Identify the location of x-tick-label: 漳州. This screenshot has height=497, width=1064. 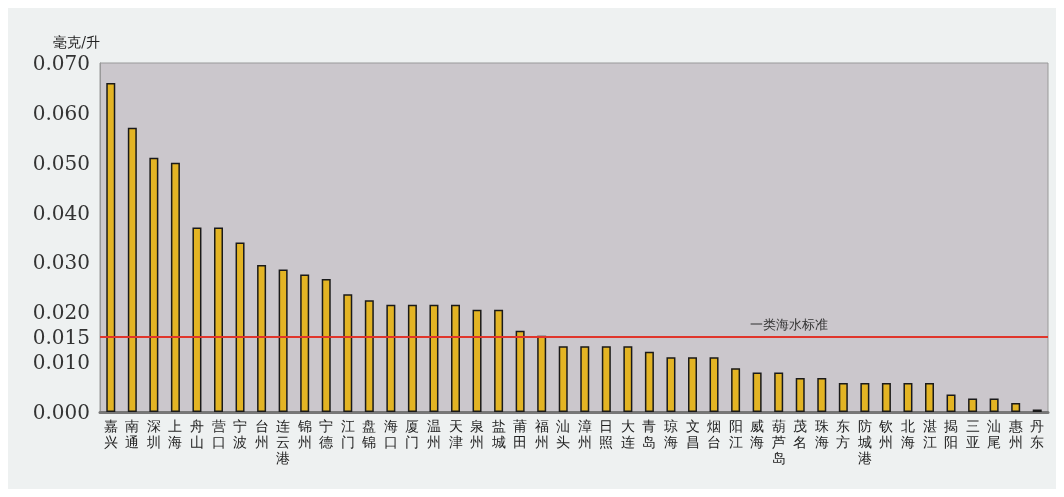
(584, 434).